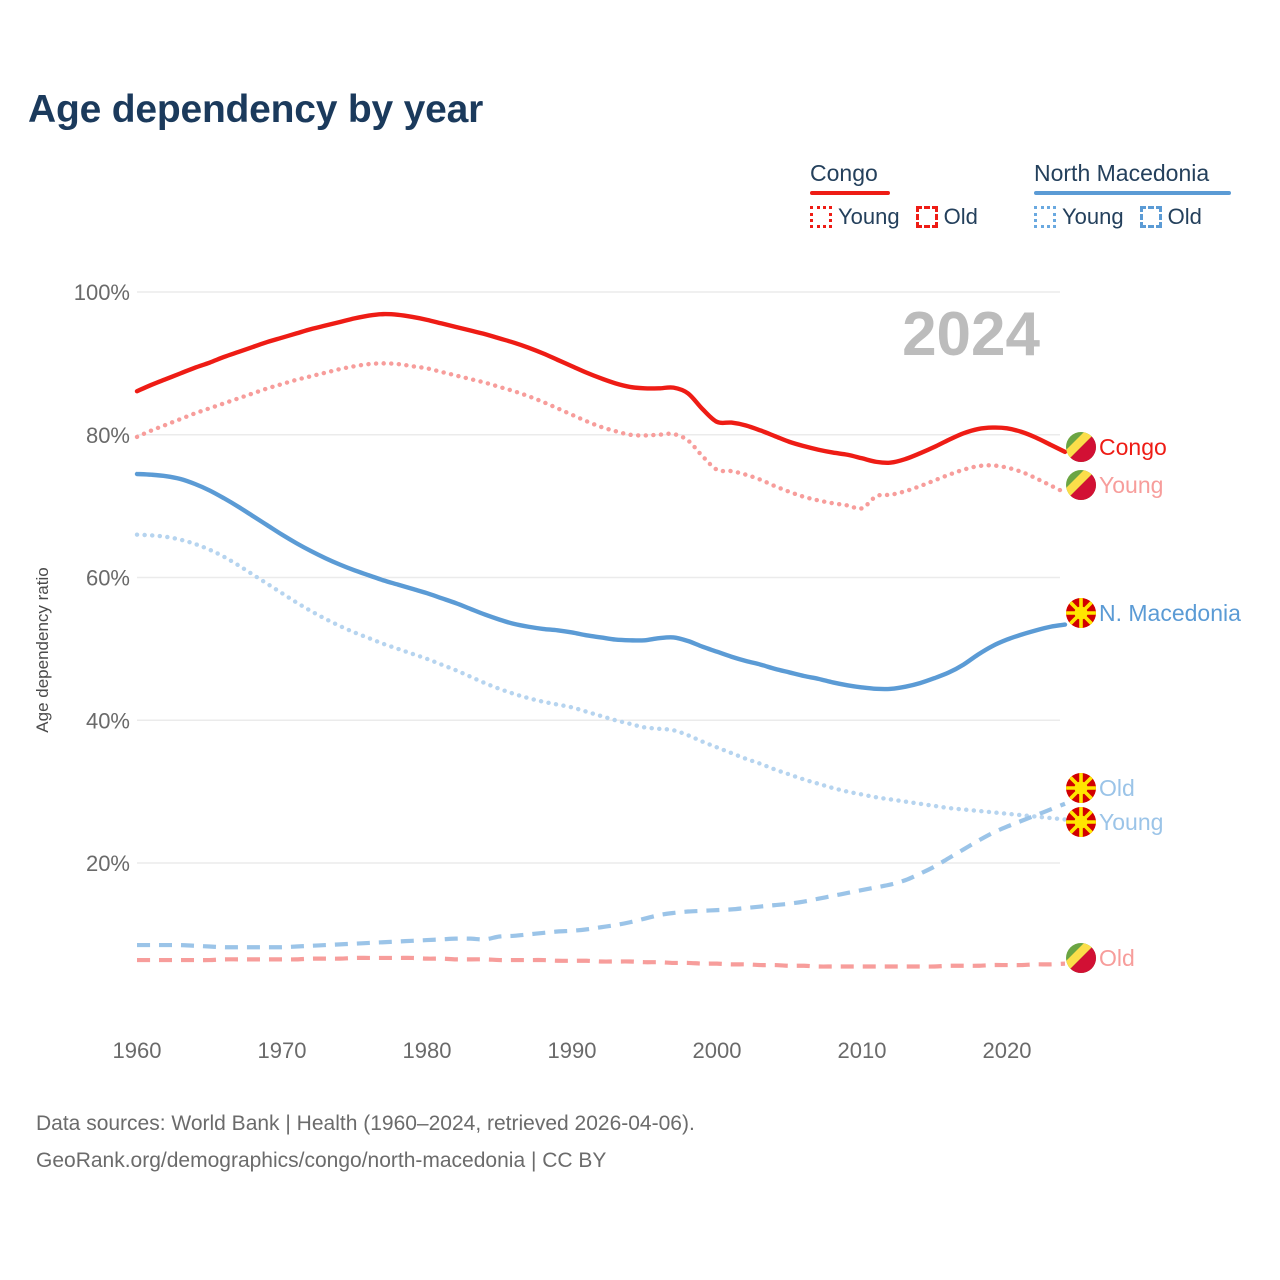  I want to click on y-tick-label: 100%, so click(102, 292).